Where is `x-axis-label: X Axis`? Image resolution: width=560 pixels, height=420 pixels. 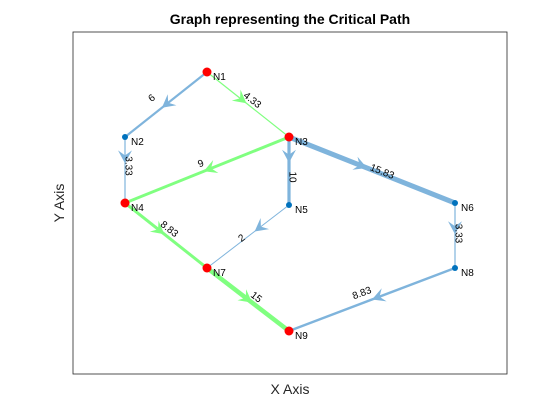
x-axis-label: X Axis is located at coordinates (290, 389).